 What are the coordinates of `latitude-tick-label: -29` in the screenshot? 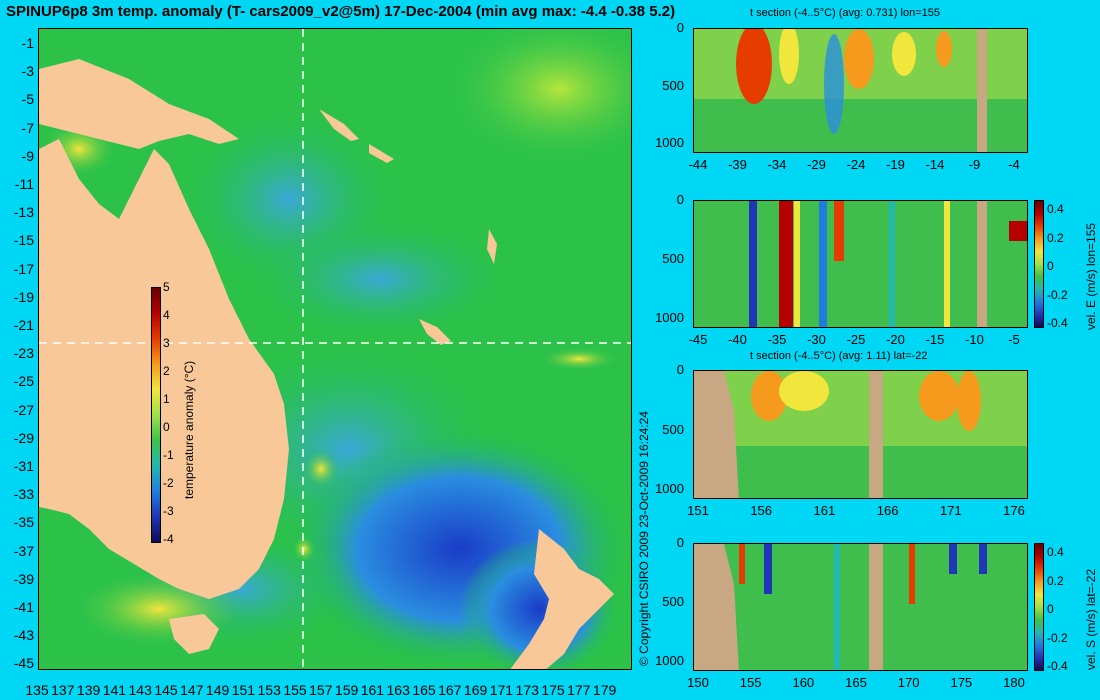 It's located at (23, 437).